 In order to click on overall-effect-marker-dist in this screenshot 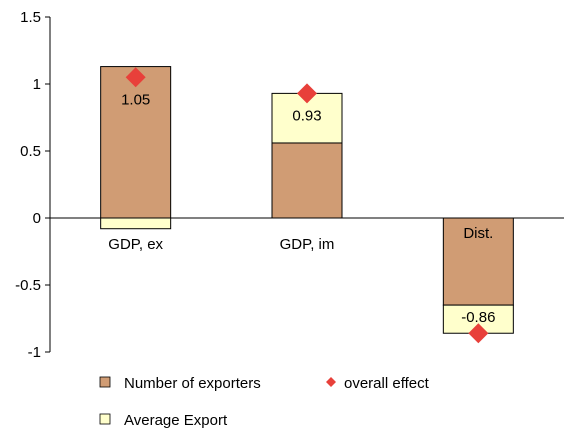, I will do `click(478, 333)`.